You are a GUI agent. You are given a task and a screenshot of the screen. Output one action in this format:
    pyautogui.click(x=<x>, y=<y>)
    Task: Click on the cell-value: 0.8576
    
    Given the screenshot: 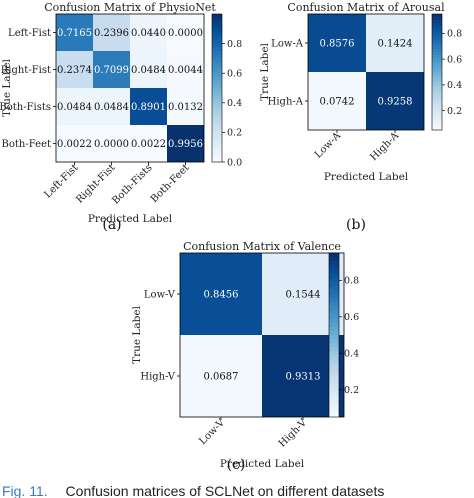 What is the action you would take?
    pyautogui.click(x=337, y=44)
    